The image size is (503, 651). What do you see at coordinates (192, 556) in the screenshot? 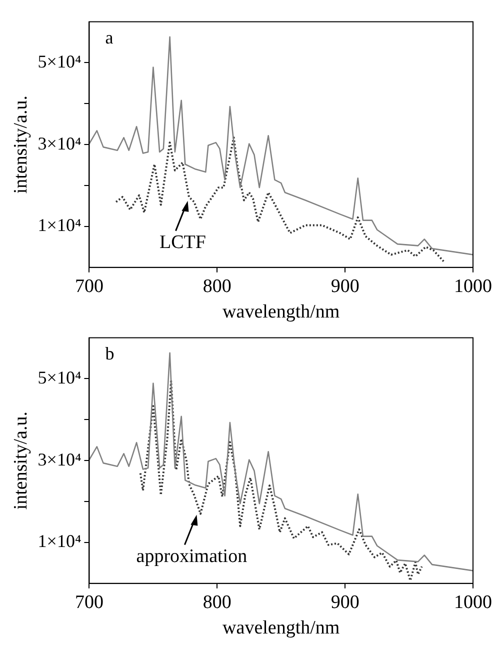
I see `annotation: approximation` at bounding box center [192, 556].